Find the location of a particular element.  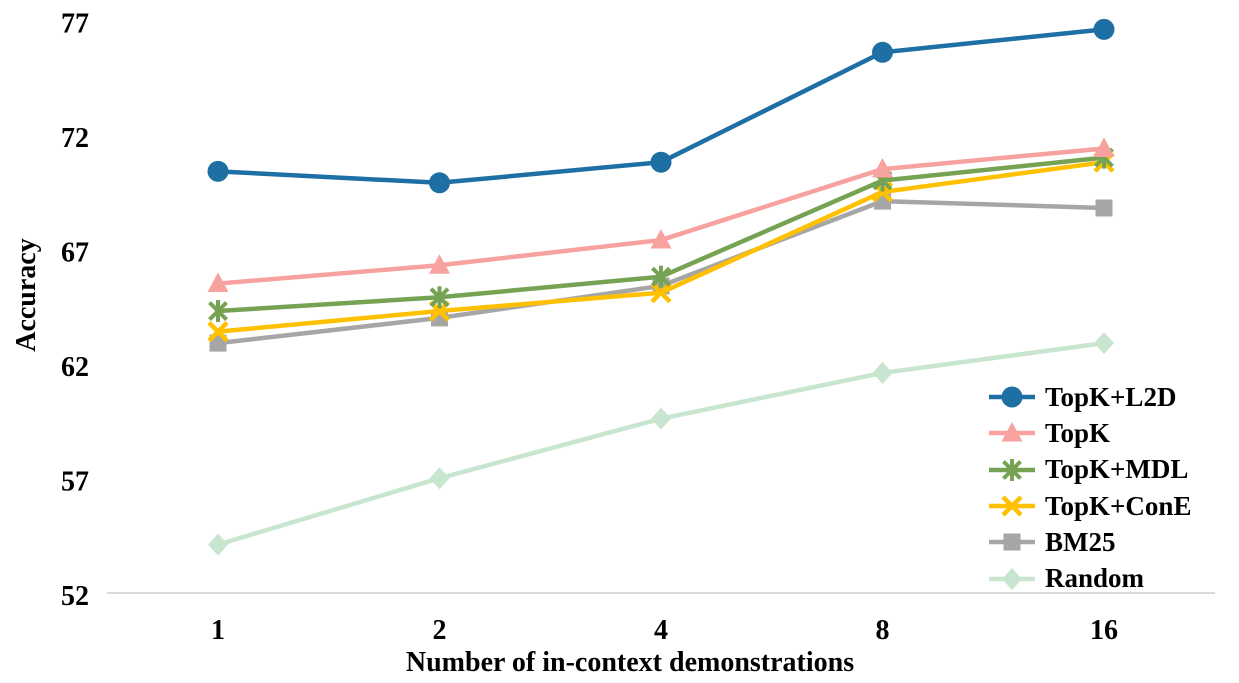

legend-label: TopK+ConE is located at coordinates (1118, 505).